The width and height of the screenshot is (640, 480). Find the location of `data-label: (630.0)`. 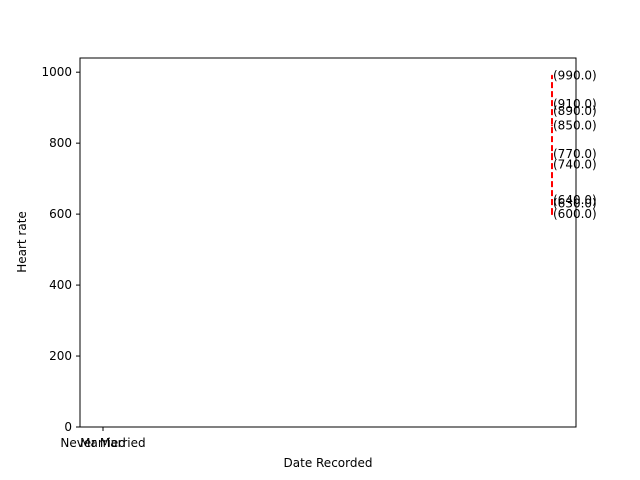

data-label: (630.0) is located at coordinates (575, 203).